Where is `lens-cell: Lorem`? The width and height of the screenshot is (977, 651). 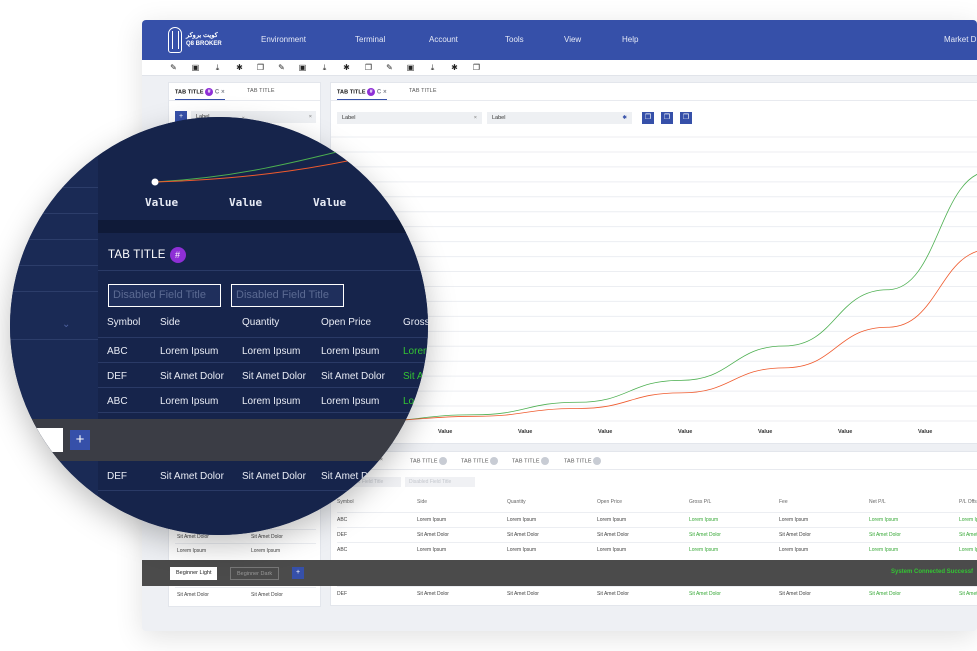 lens-cell: Lorem is located at coordinates (415, 351).